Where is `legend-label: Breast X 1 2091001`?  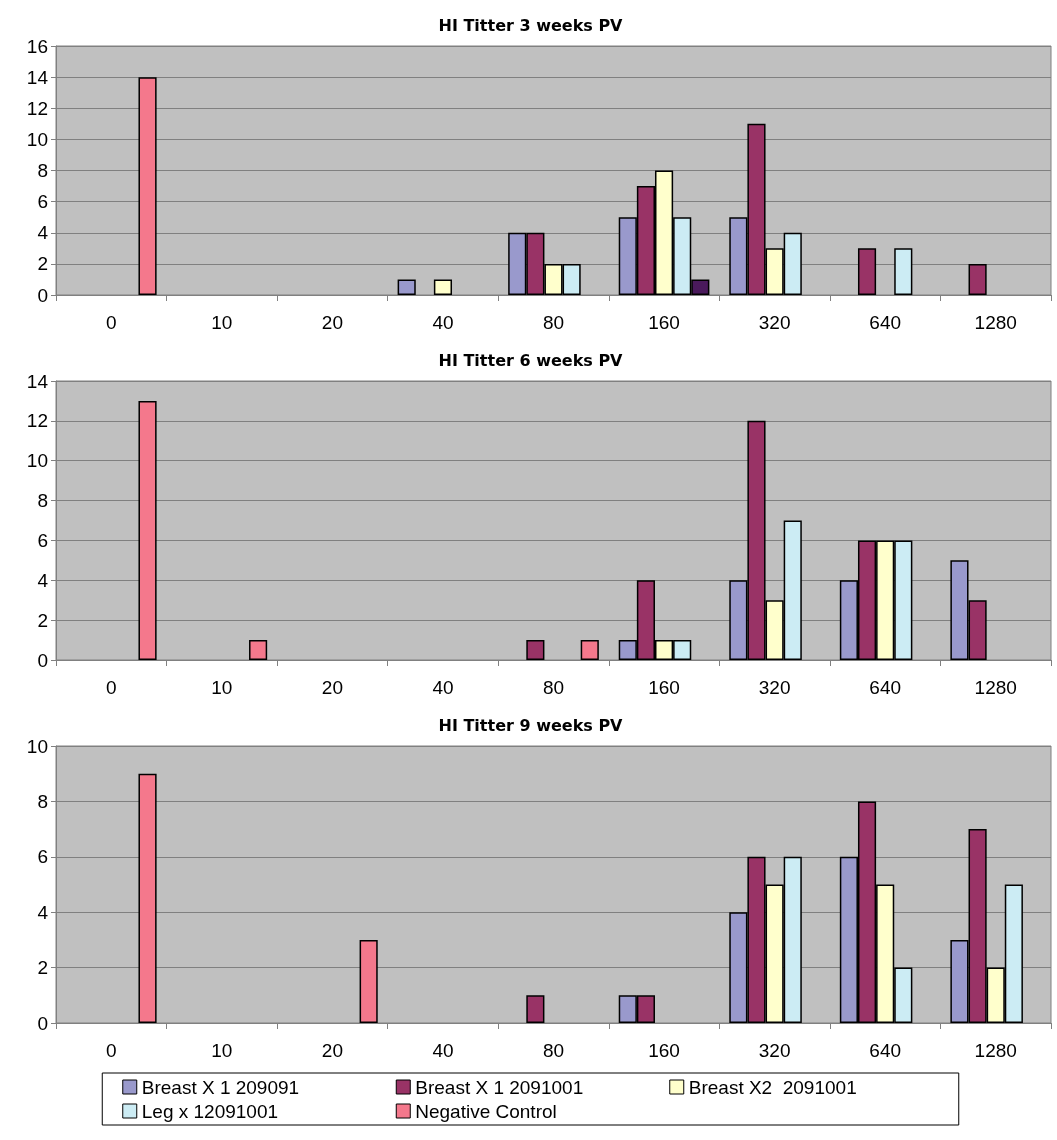
legend-label: Breast X 1 2091001 is located at coordinates (499, 1087).